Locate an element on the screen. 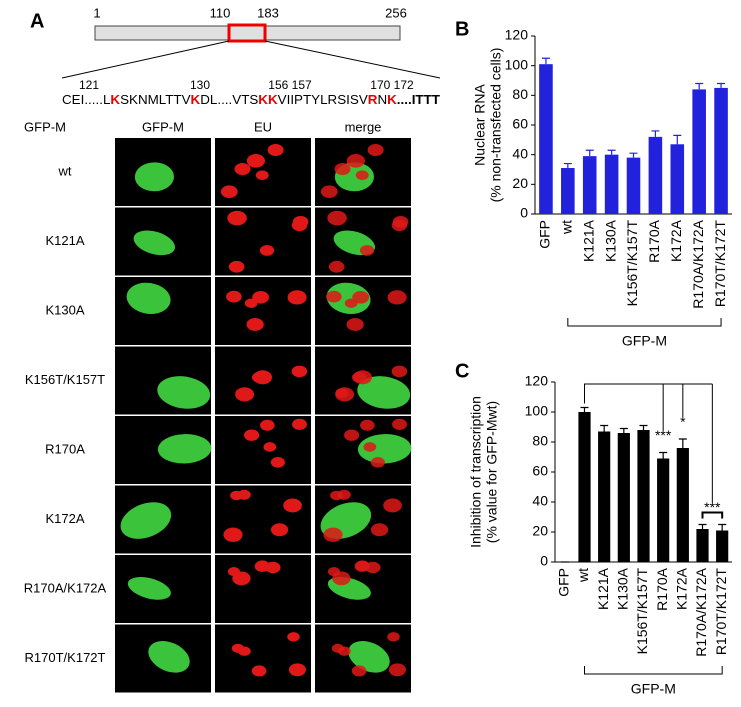 The width and height of the screenshot is (741, 707). y-tick-label: 100 is located at coordinates (517, 64).